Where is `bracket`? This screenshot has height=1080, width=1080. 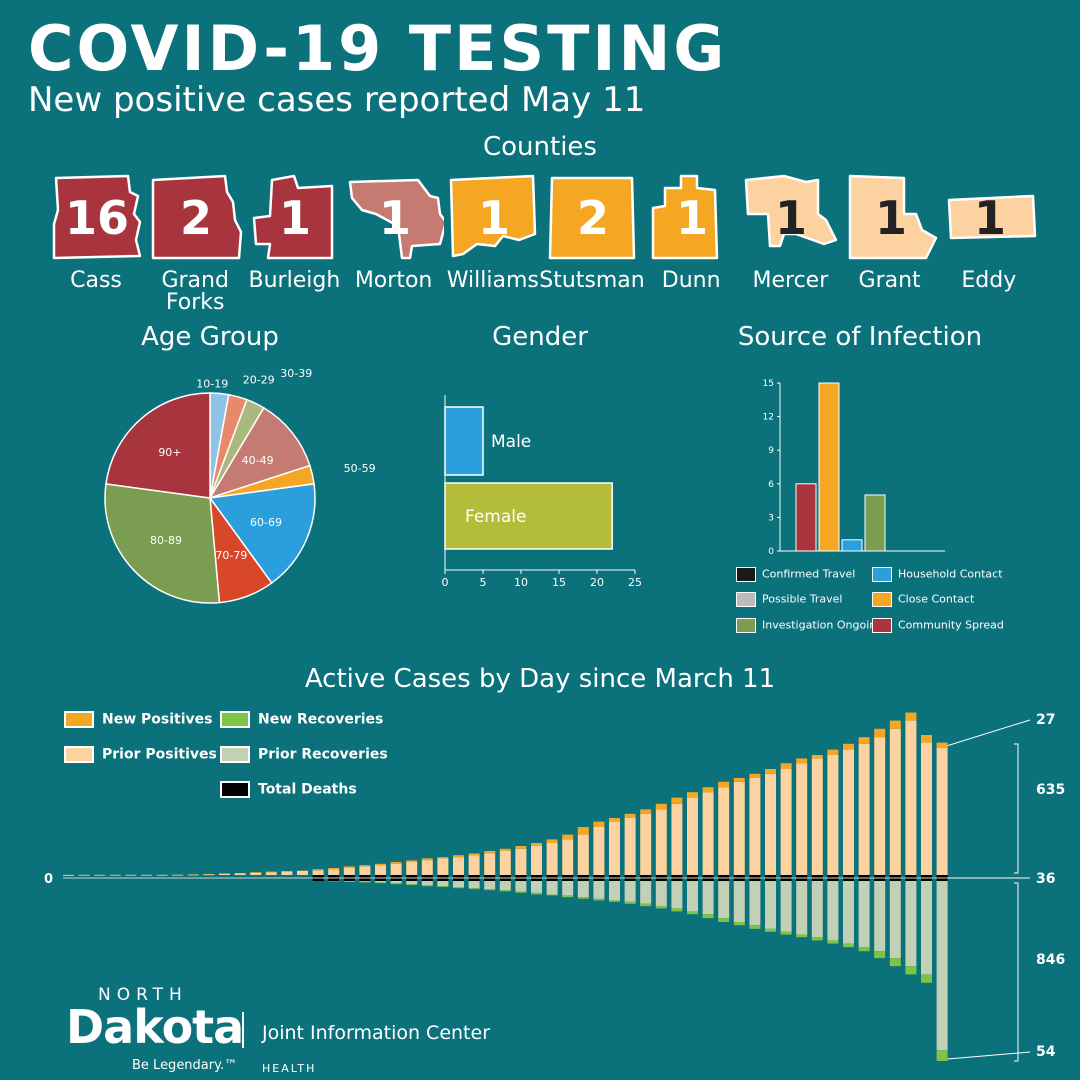 bracket is located at coordinates (1016, 808).